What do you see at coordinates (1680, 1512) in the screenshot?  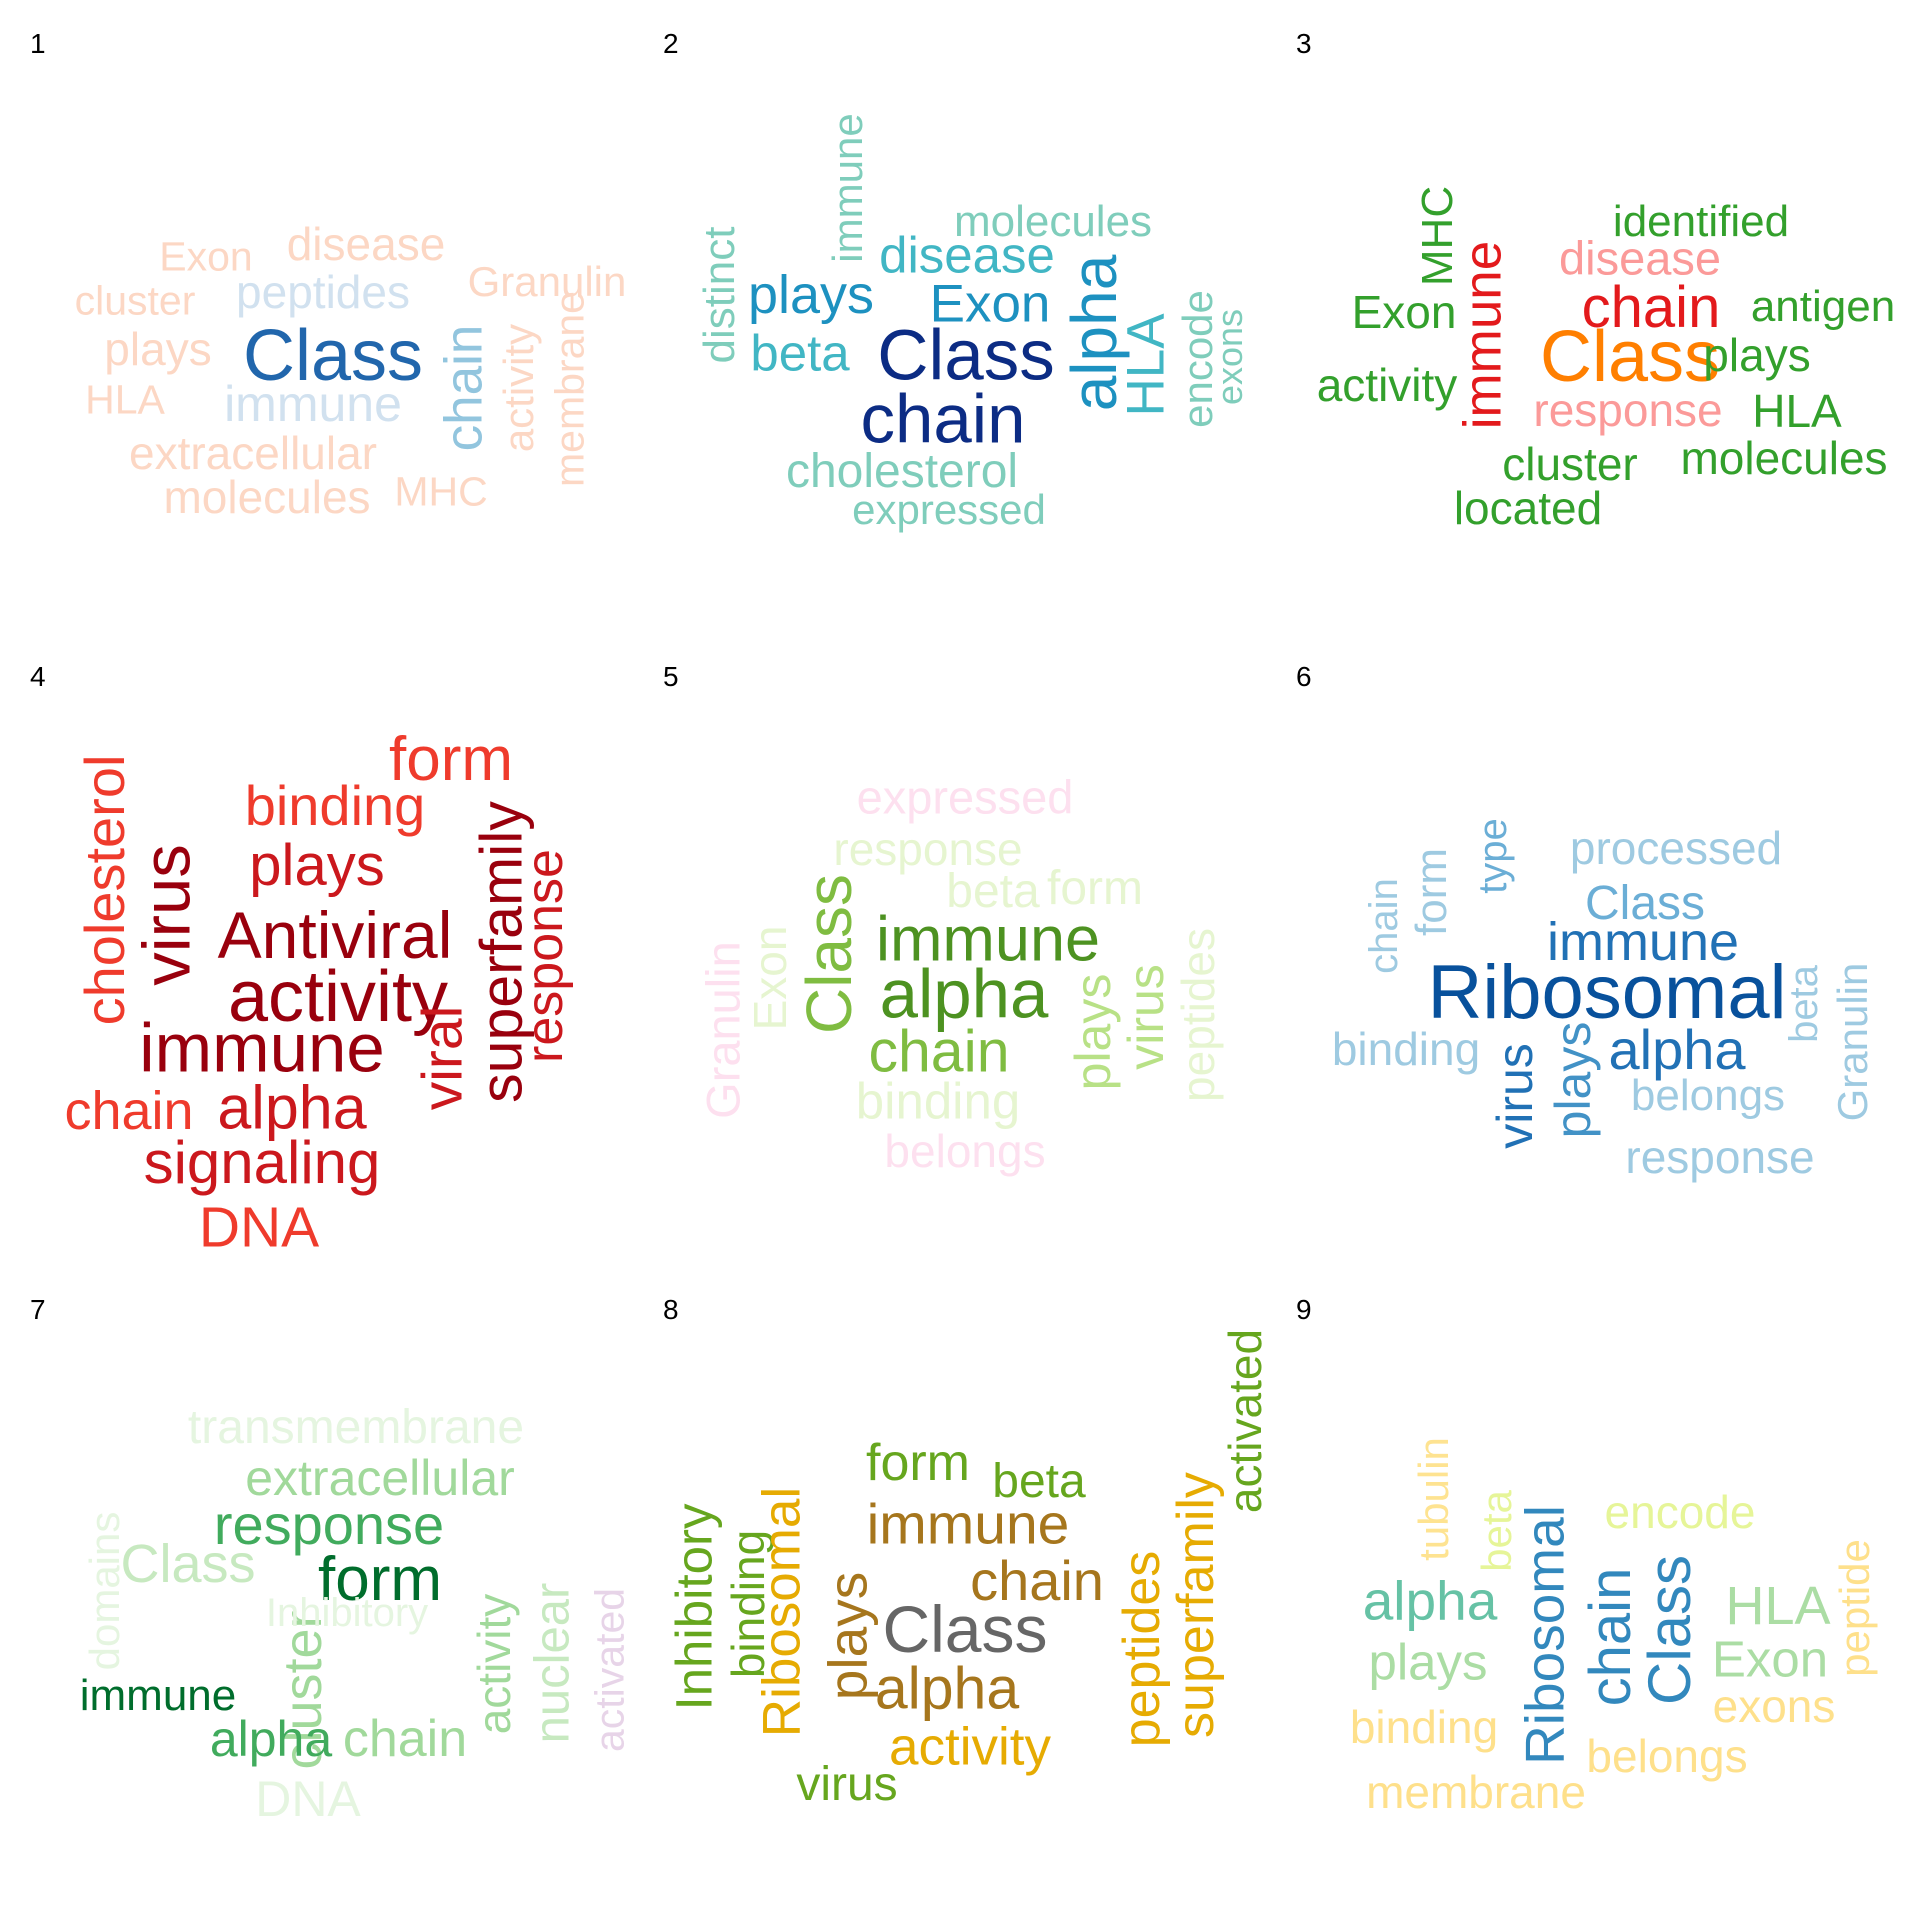 I see `cloud-word: encode` at bounding box center [1680, 1512].